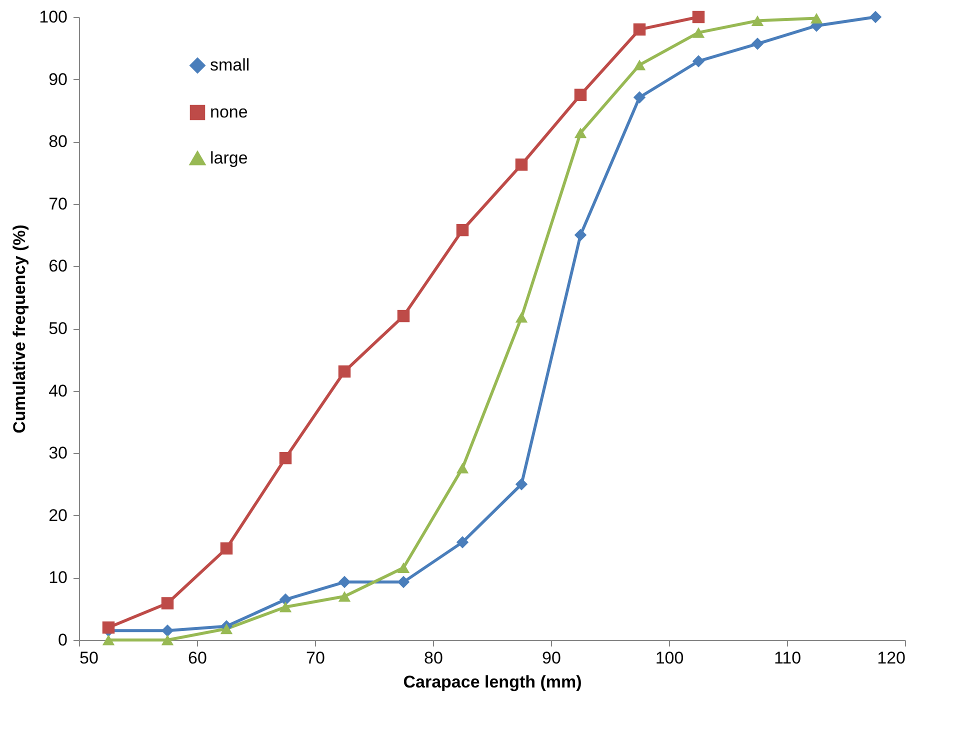  I want to click on x-tick-label: 90, so click(551, 658).